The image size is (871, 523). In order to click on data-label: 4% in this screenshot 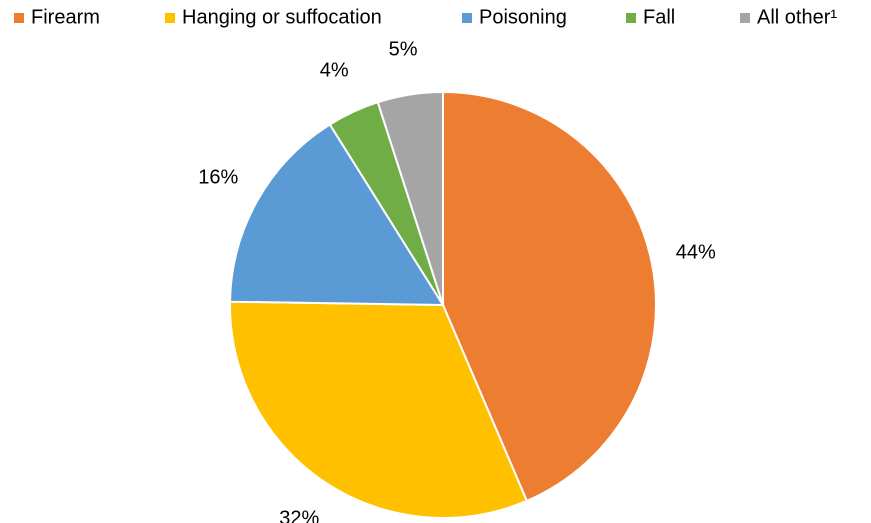, I will do `click(334, 70)`.